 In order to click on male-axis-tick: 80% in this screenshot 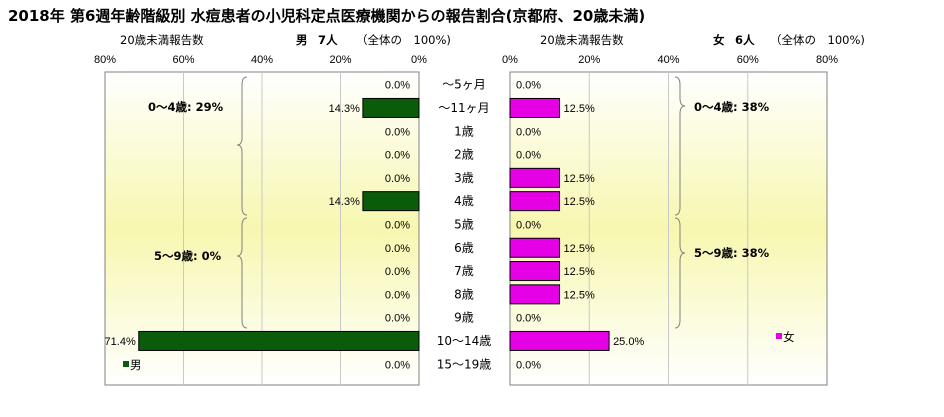, I will do `click(105, 60)`.